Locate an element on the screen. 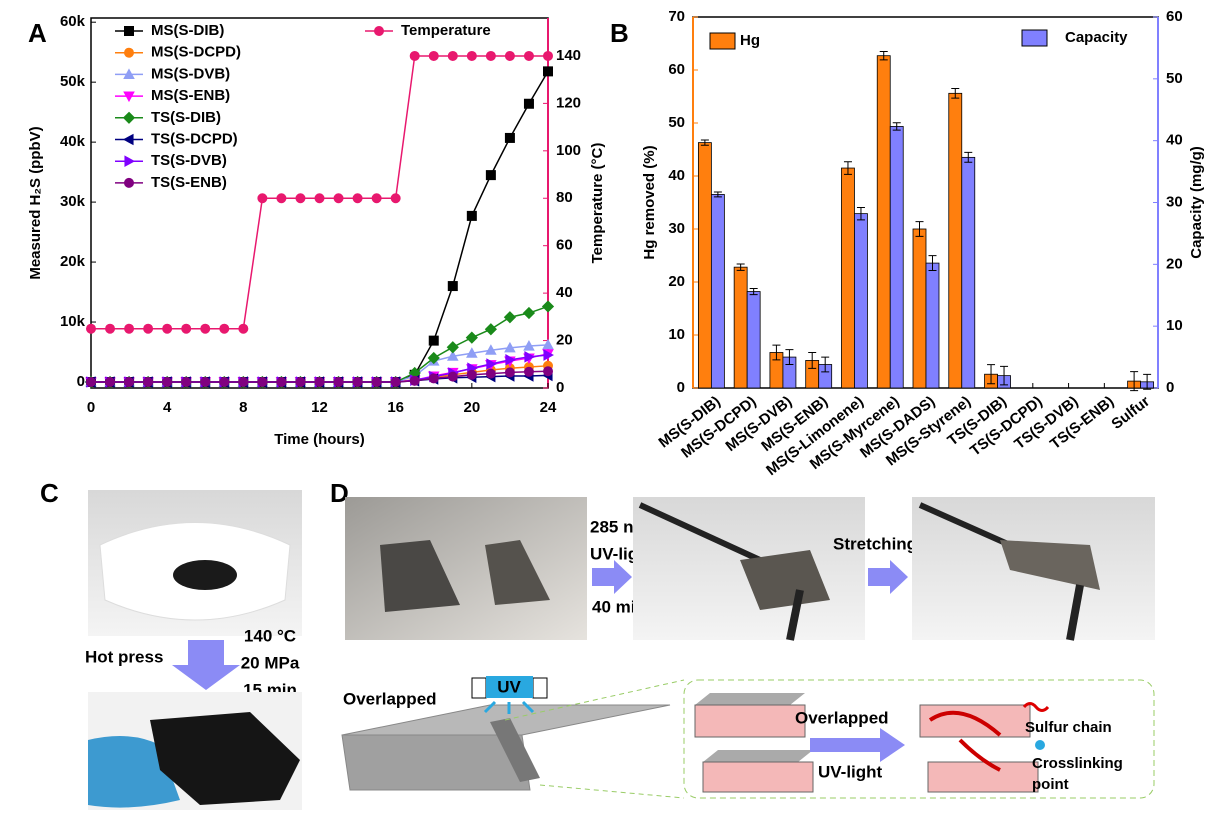 The width and height of the screenshot is (1208, 814). y-tick-label: 50 is located at coordinates (676, 122).